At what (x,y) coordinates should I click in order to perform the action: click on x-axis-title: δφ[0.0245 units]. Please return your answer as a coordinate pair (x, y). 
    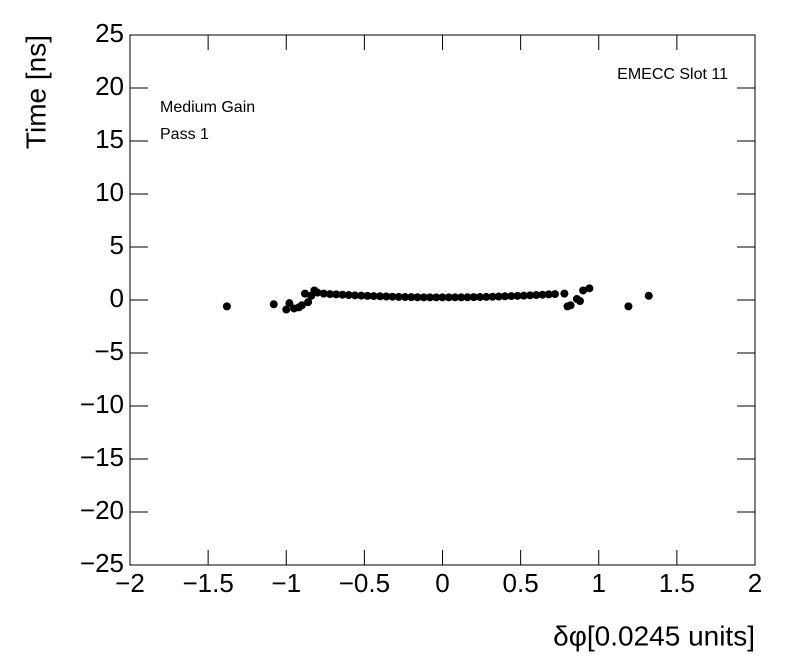
    Looking at the image, I should click on (654, 635).